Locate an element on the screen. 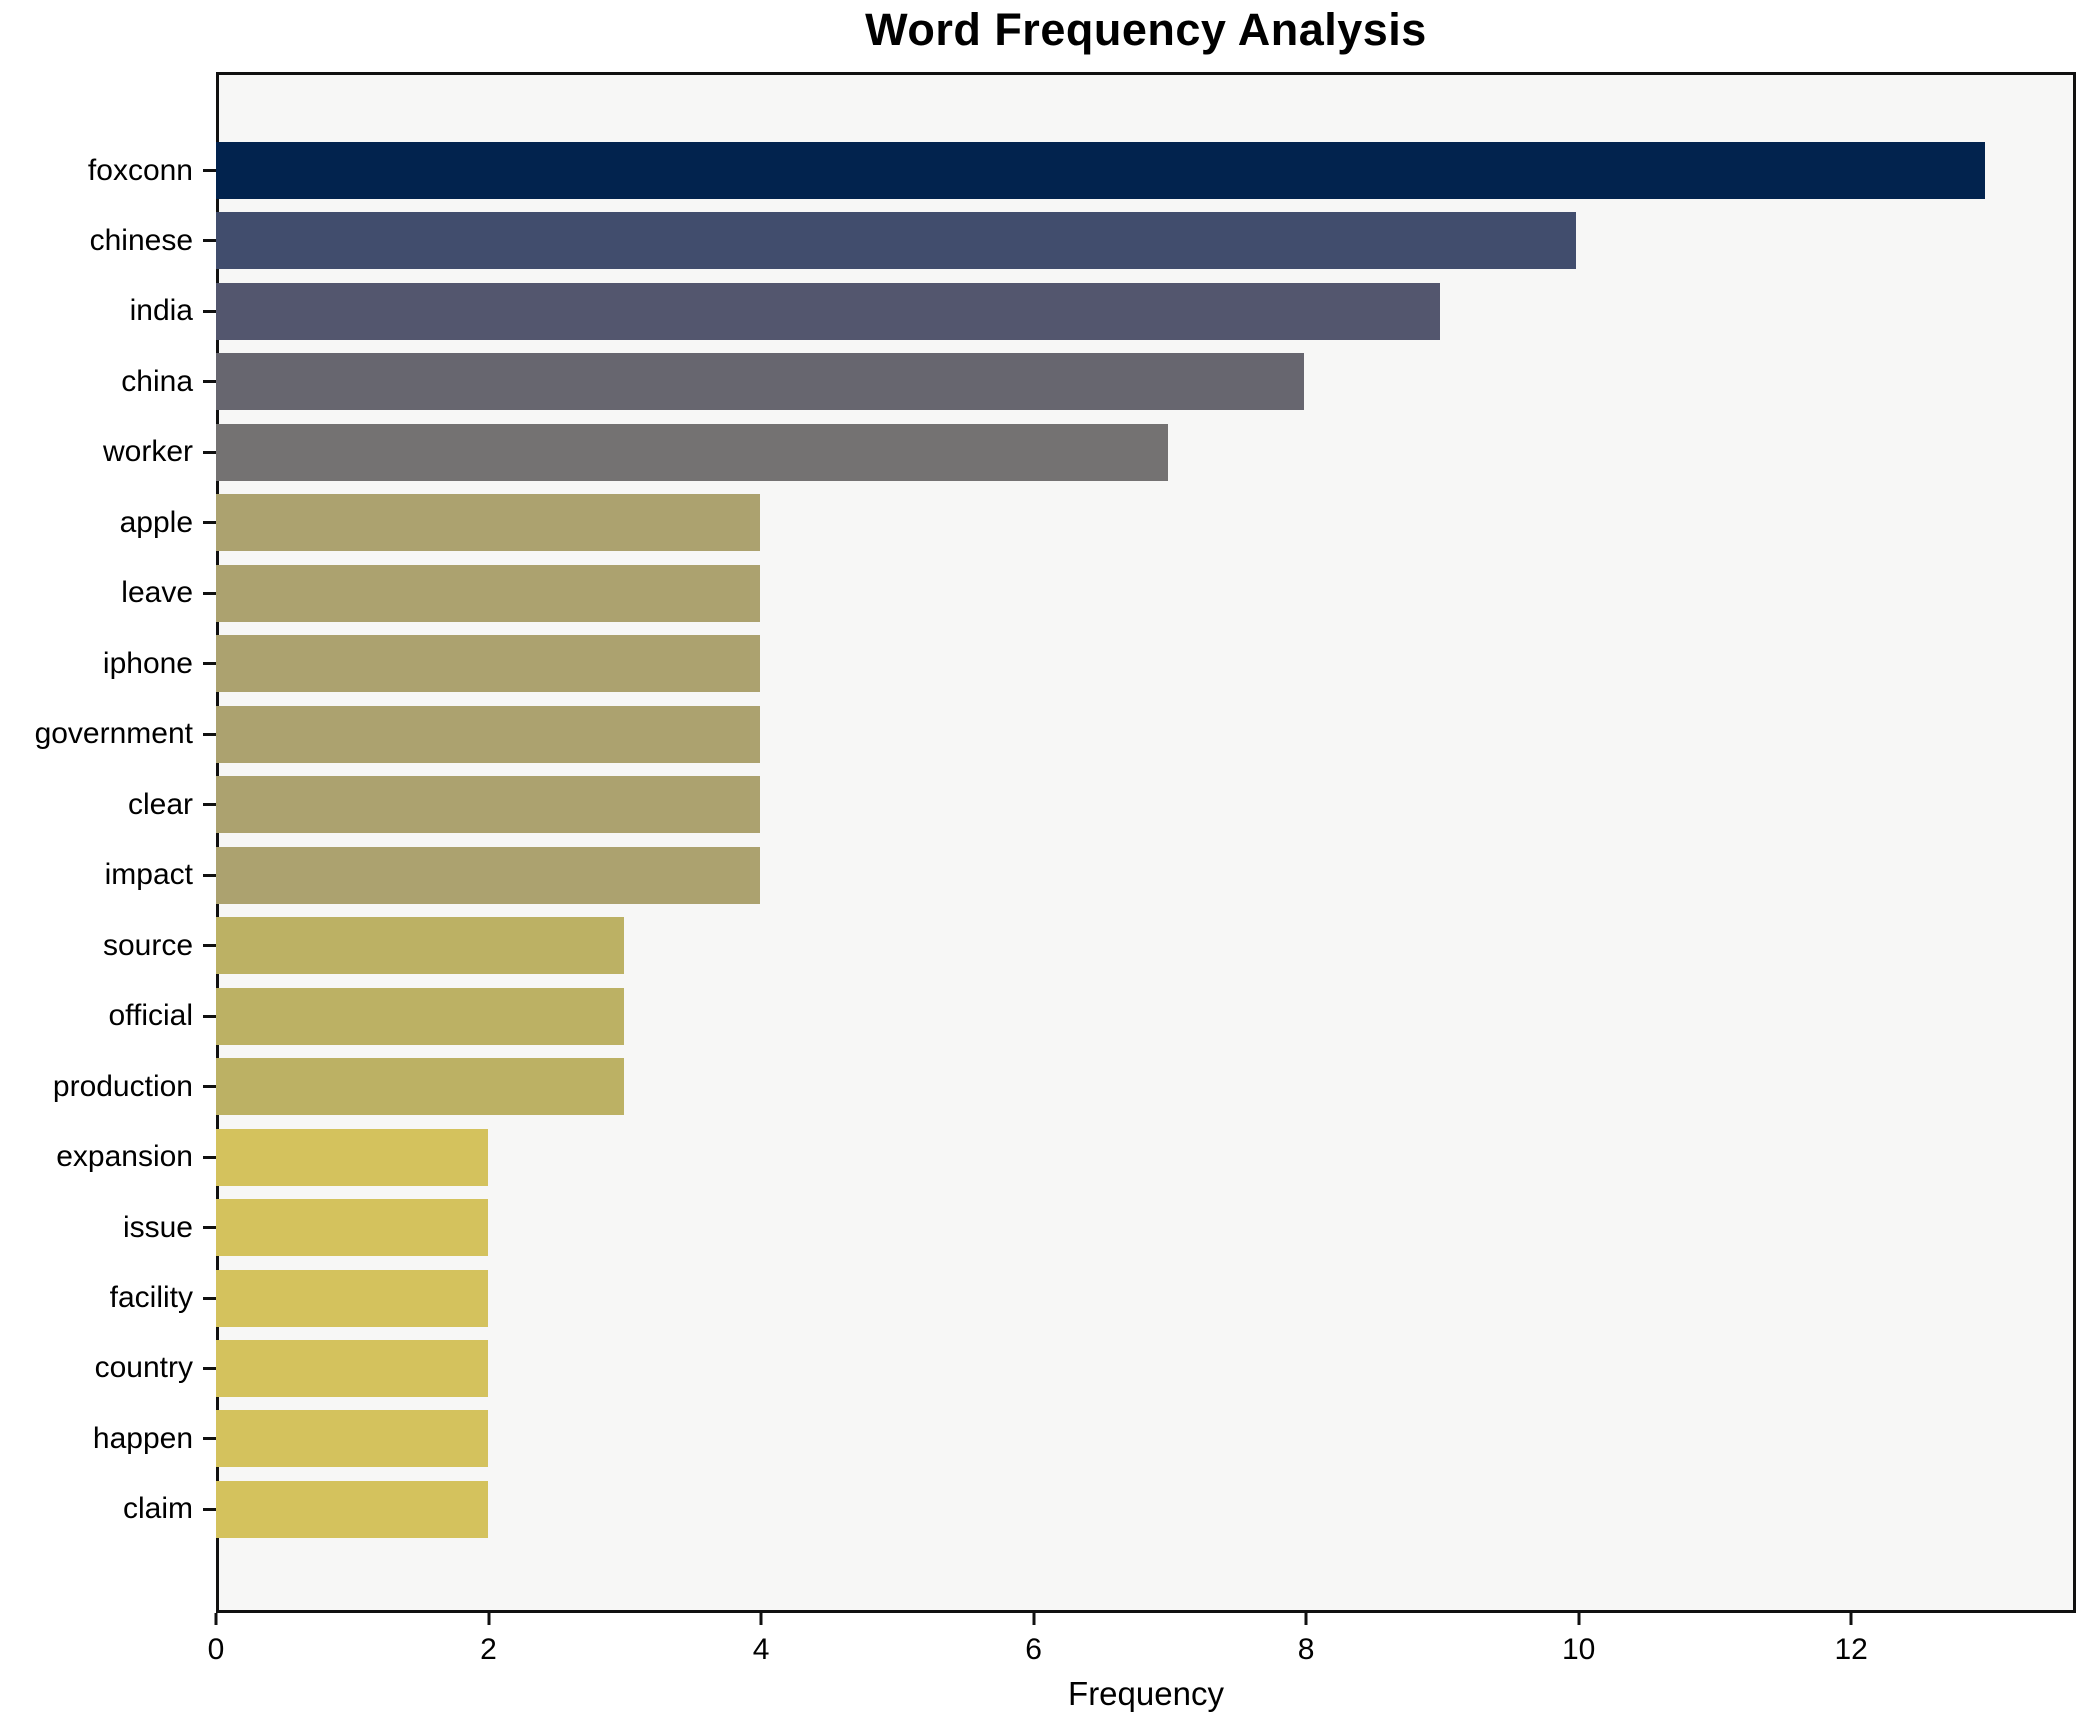 This screenshot has width=2095, height=1722. x-tick-label: 6 is located at coordinates (1033, 1649).